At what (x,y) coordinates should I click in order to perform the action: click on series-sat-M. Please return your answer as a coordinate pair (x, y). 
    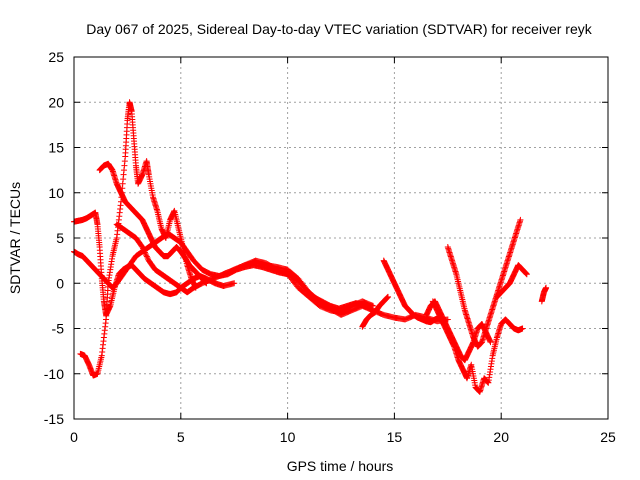
    Looking at the image, I should click on (544, 294).